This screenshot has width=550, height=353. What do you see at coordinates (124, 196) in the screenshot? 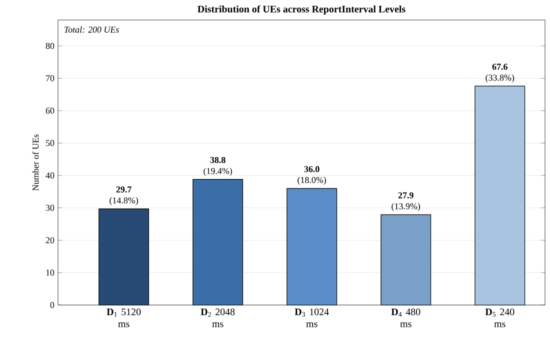
I see `data-label: 29.7 (14.8%)` at bounding box center [124, 196].